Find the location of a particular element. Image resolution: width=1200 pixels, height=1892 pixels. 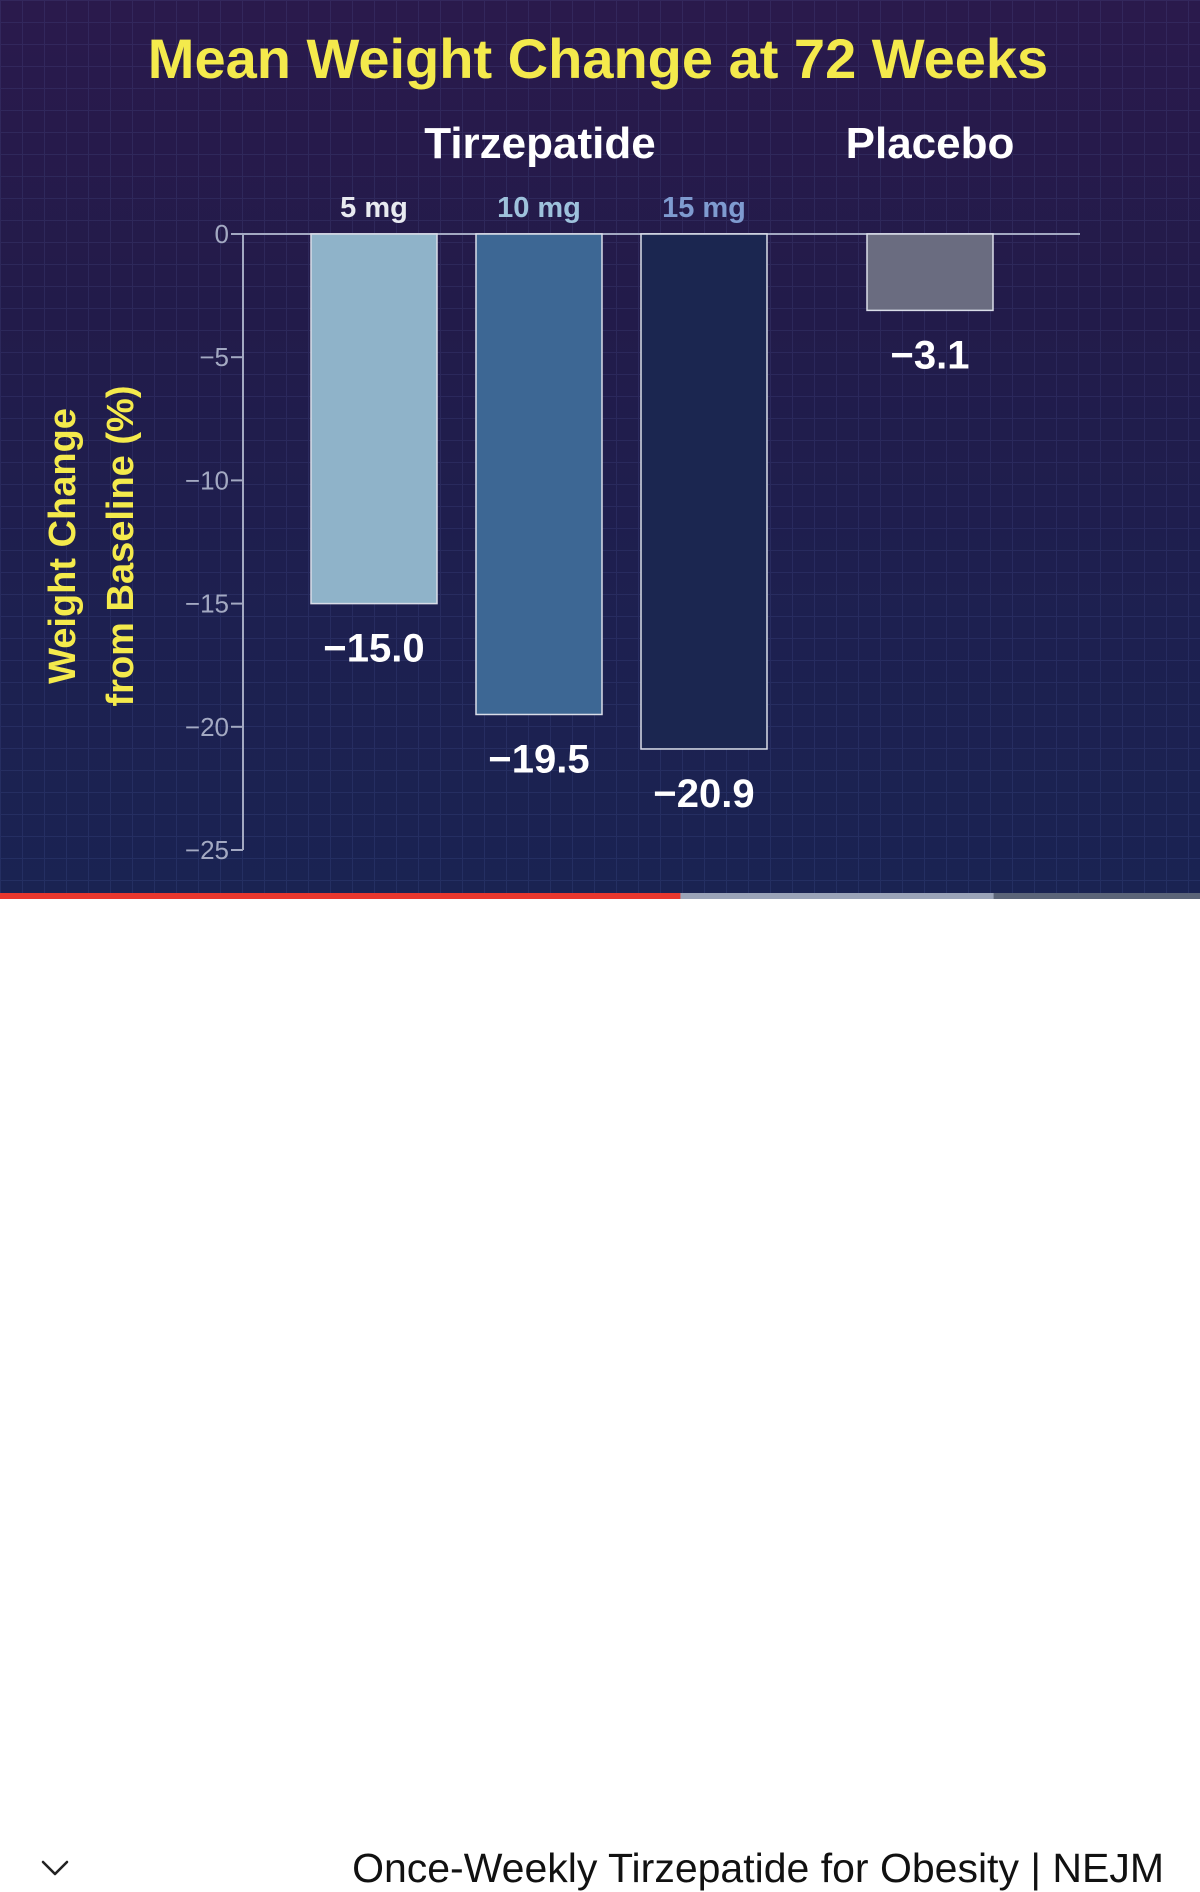

progress-bar is located at coordinates (600, 896).